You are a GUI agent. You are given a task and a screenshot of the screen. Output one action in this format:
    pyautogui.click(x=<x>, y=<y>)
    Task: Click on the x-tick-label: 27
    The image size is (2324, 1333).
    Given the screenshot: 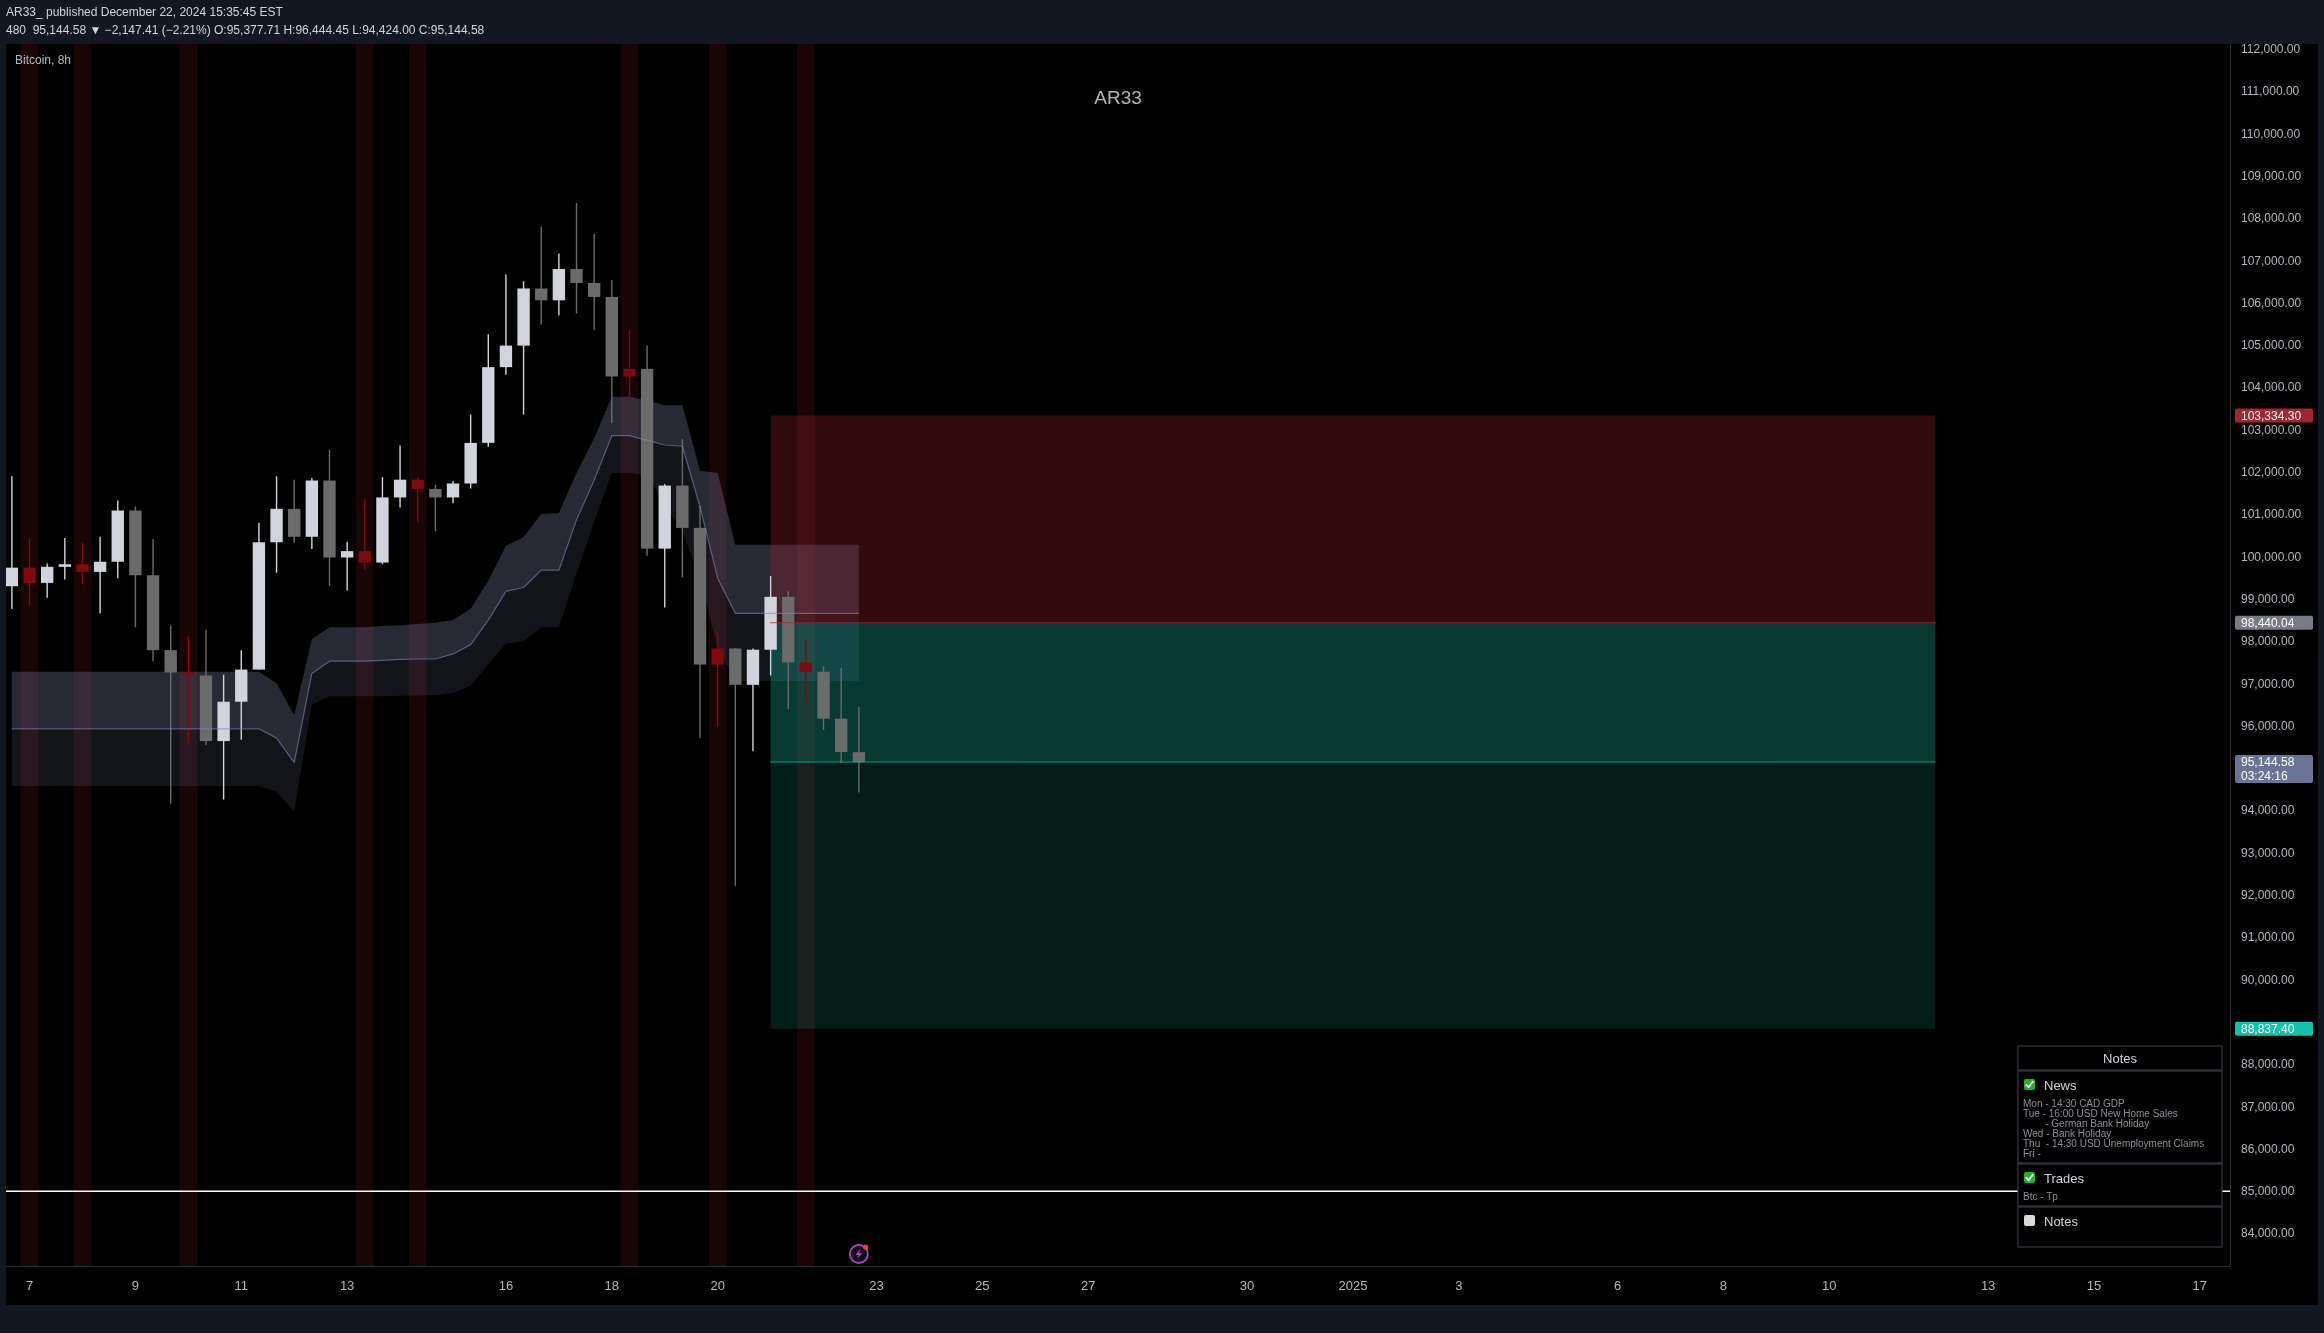 What is the action you would take?
    pyautogui.click(x=1088, y=1285)
    